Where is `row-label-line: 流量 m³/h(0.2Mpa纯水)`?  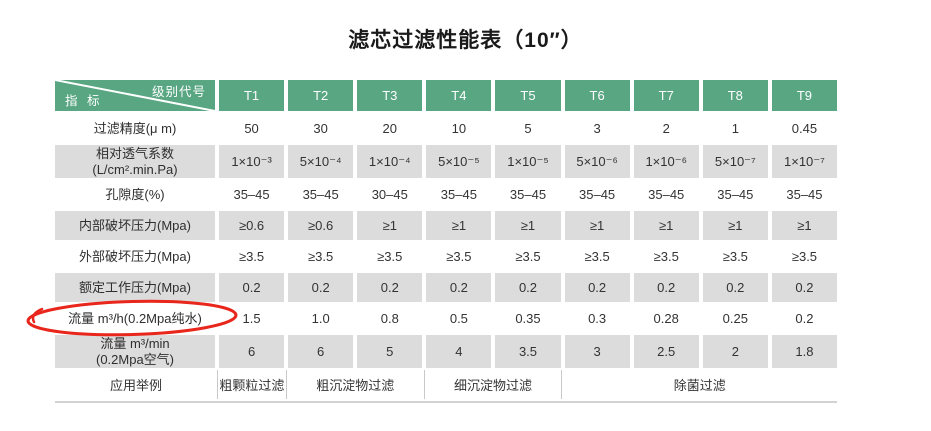
row-label-line: 流量 m³/h(0.2Mpa纯水) is located at coordinates (135, 318).